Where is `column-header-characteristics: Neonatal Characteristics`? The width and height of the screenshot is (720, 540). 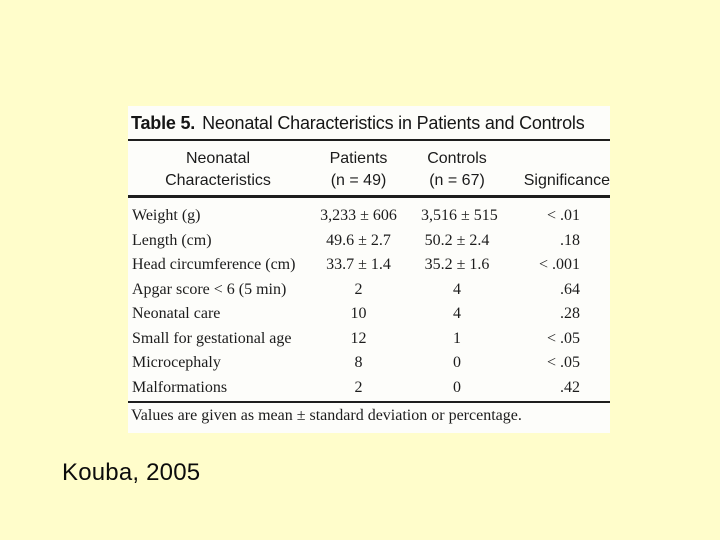 column-header-characteristics: Neonatal Characteristics is located at coordinates (218, 169).